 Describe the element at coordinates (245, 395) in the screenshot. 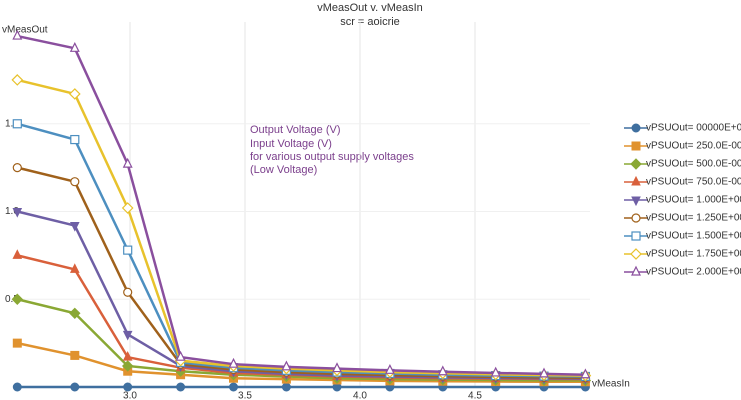

I see `x-tick-label: 3.5` at that location.